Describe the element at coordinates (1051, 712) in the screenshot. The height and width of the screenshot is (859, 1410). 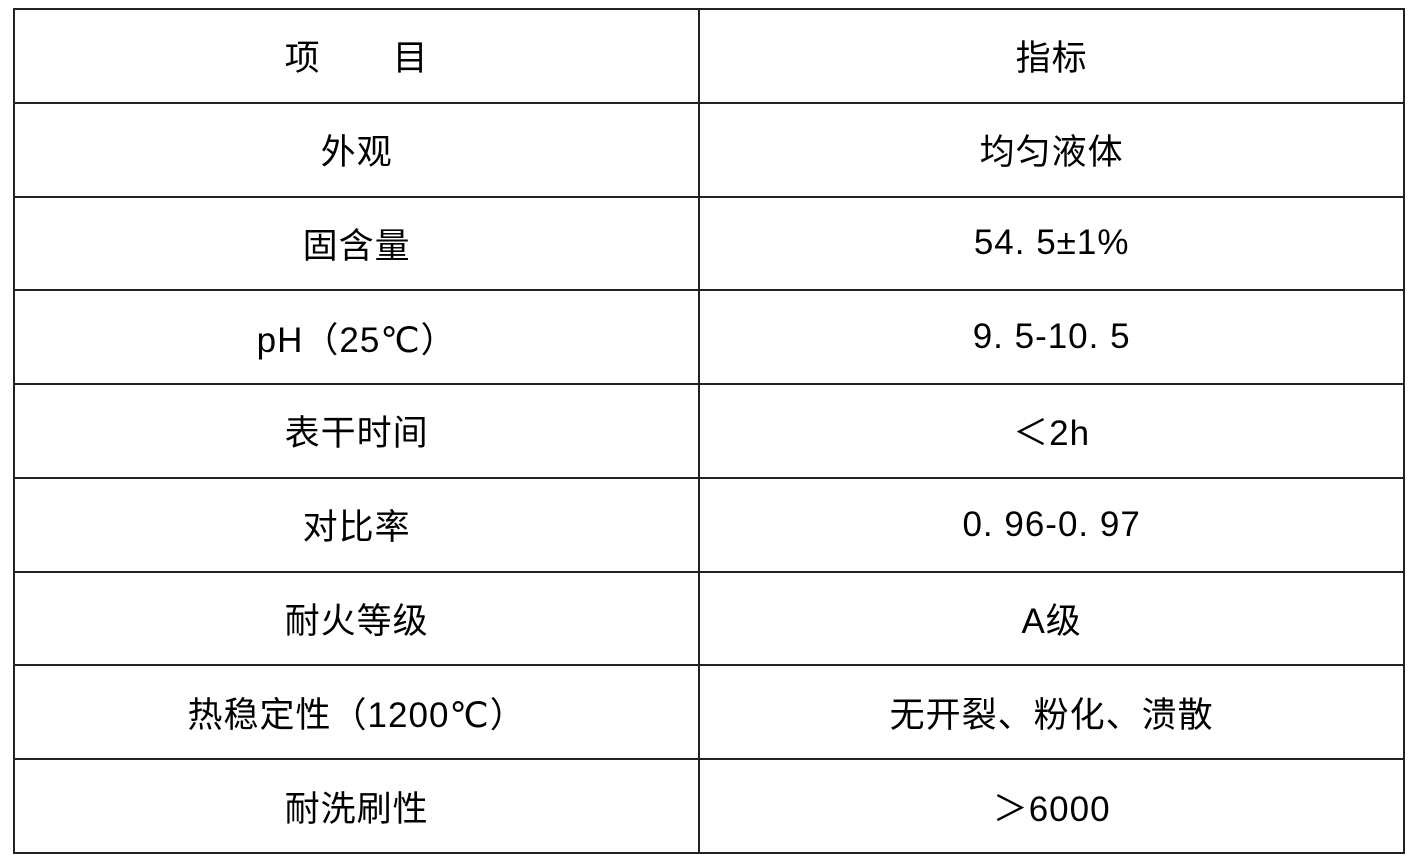
I see `value-cell: 无开裂、粉化、溃散` at that location.